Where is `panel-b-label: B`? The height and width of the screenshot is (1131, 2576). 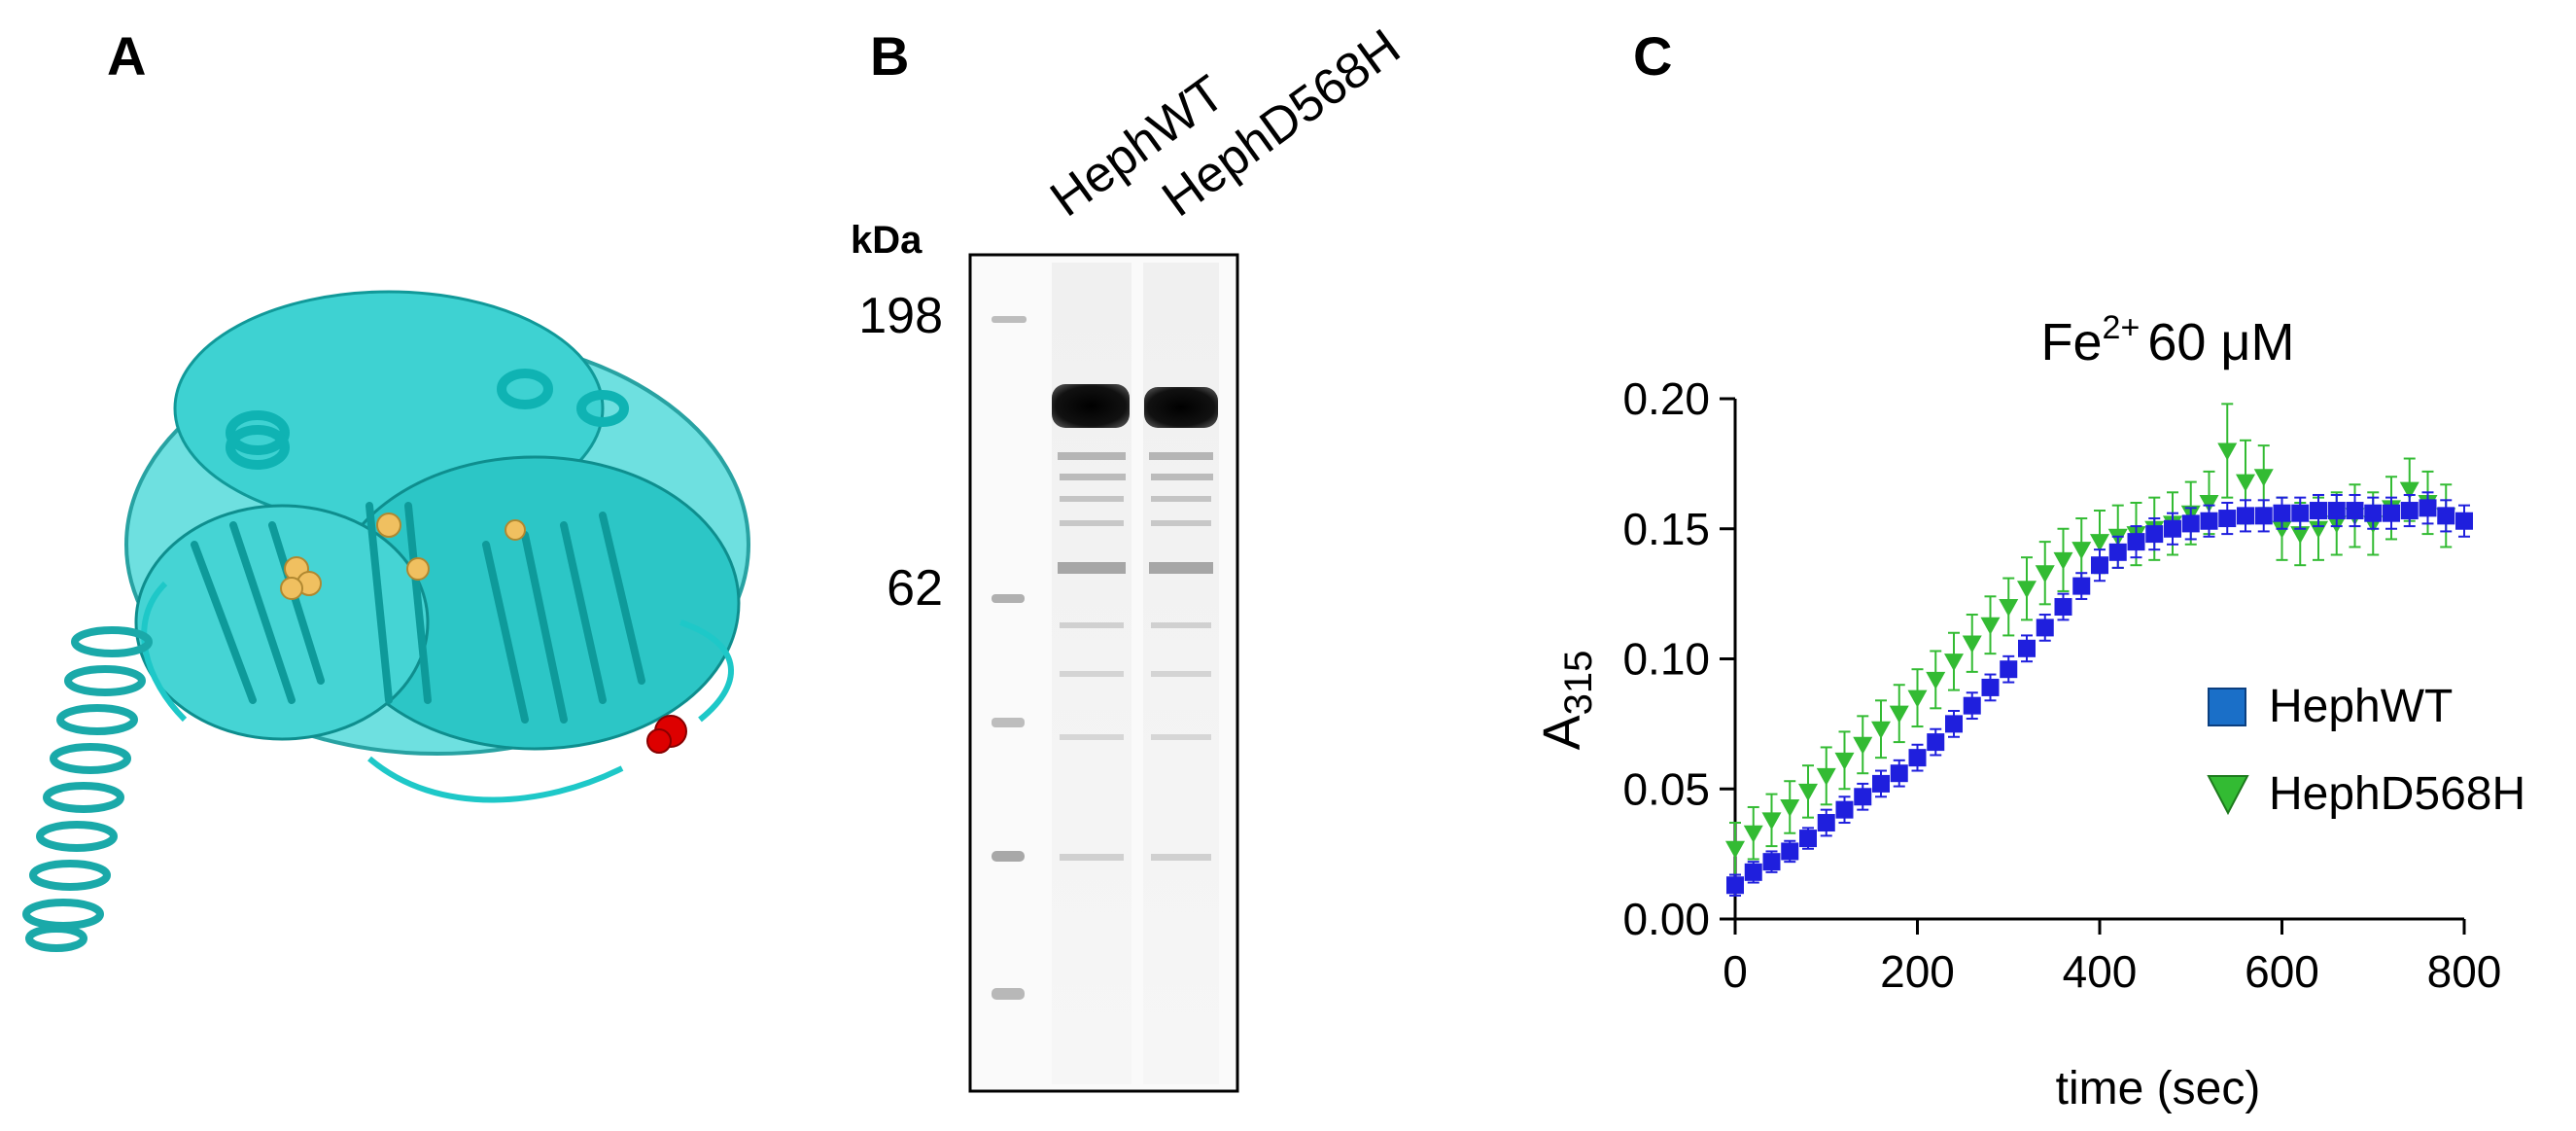 panel-b-label: B is located at coordinates (890, 56).